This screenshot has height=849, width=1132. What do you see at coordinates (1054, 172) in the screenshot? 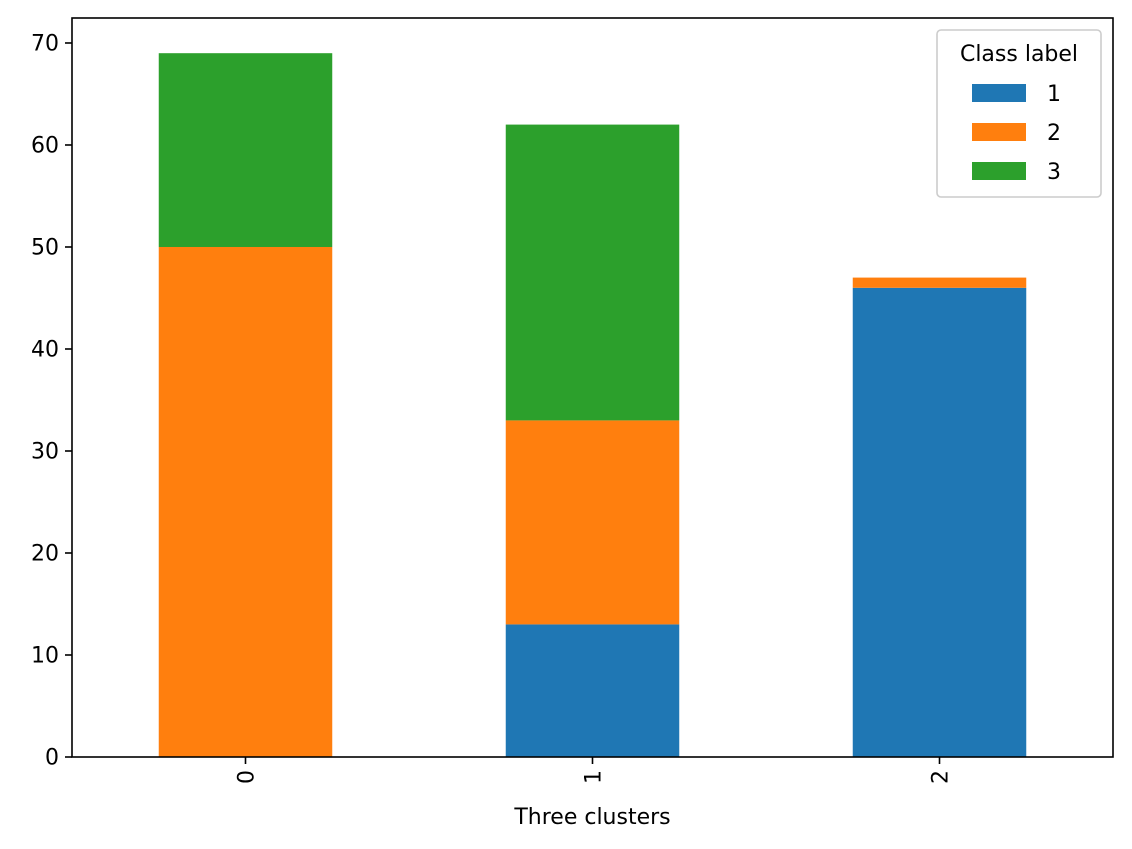
I see `legend-label-3: 3` at bounding box center [1054, 172].